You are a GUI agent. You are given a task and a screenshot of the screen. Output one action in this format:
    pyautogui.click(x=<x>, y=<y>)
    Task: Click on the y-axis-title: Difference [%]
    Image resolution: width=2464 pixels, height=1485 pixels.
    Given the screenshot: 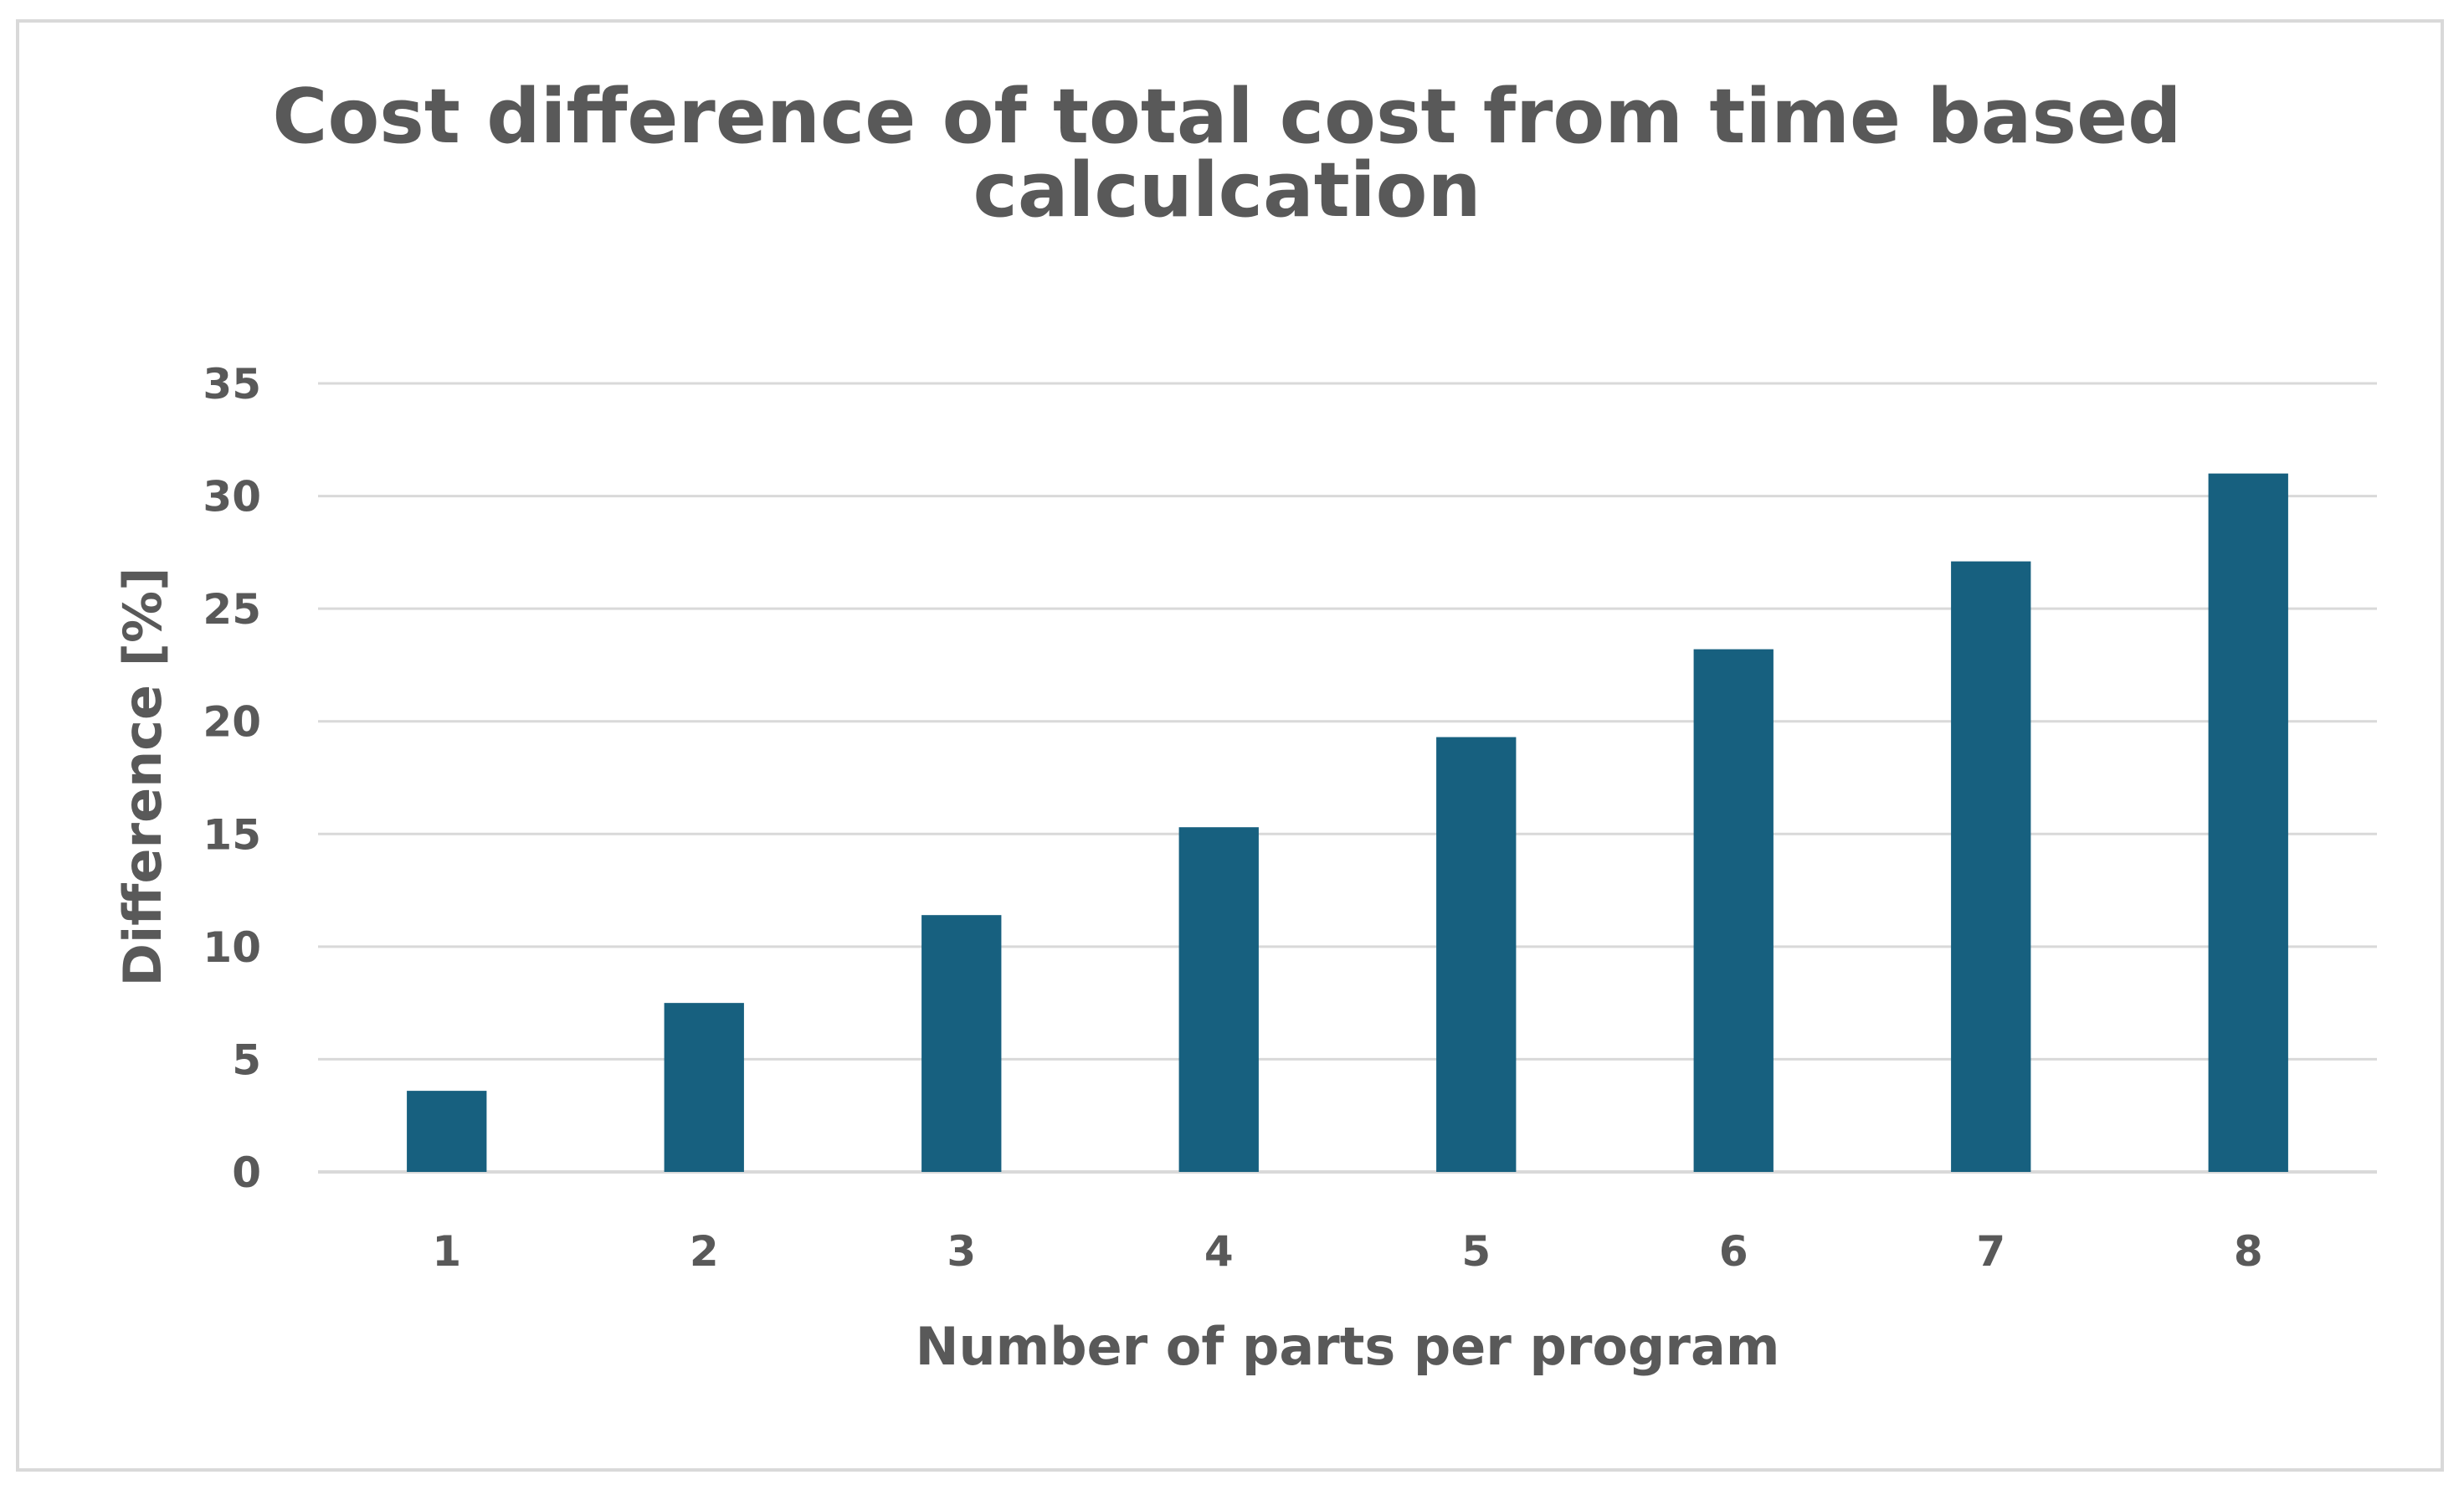 What is the action you would take?
    pyautogui.click(x=142, y=778)
    